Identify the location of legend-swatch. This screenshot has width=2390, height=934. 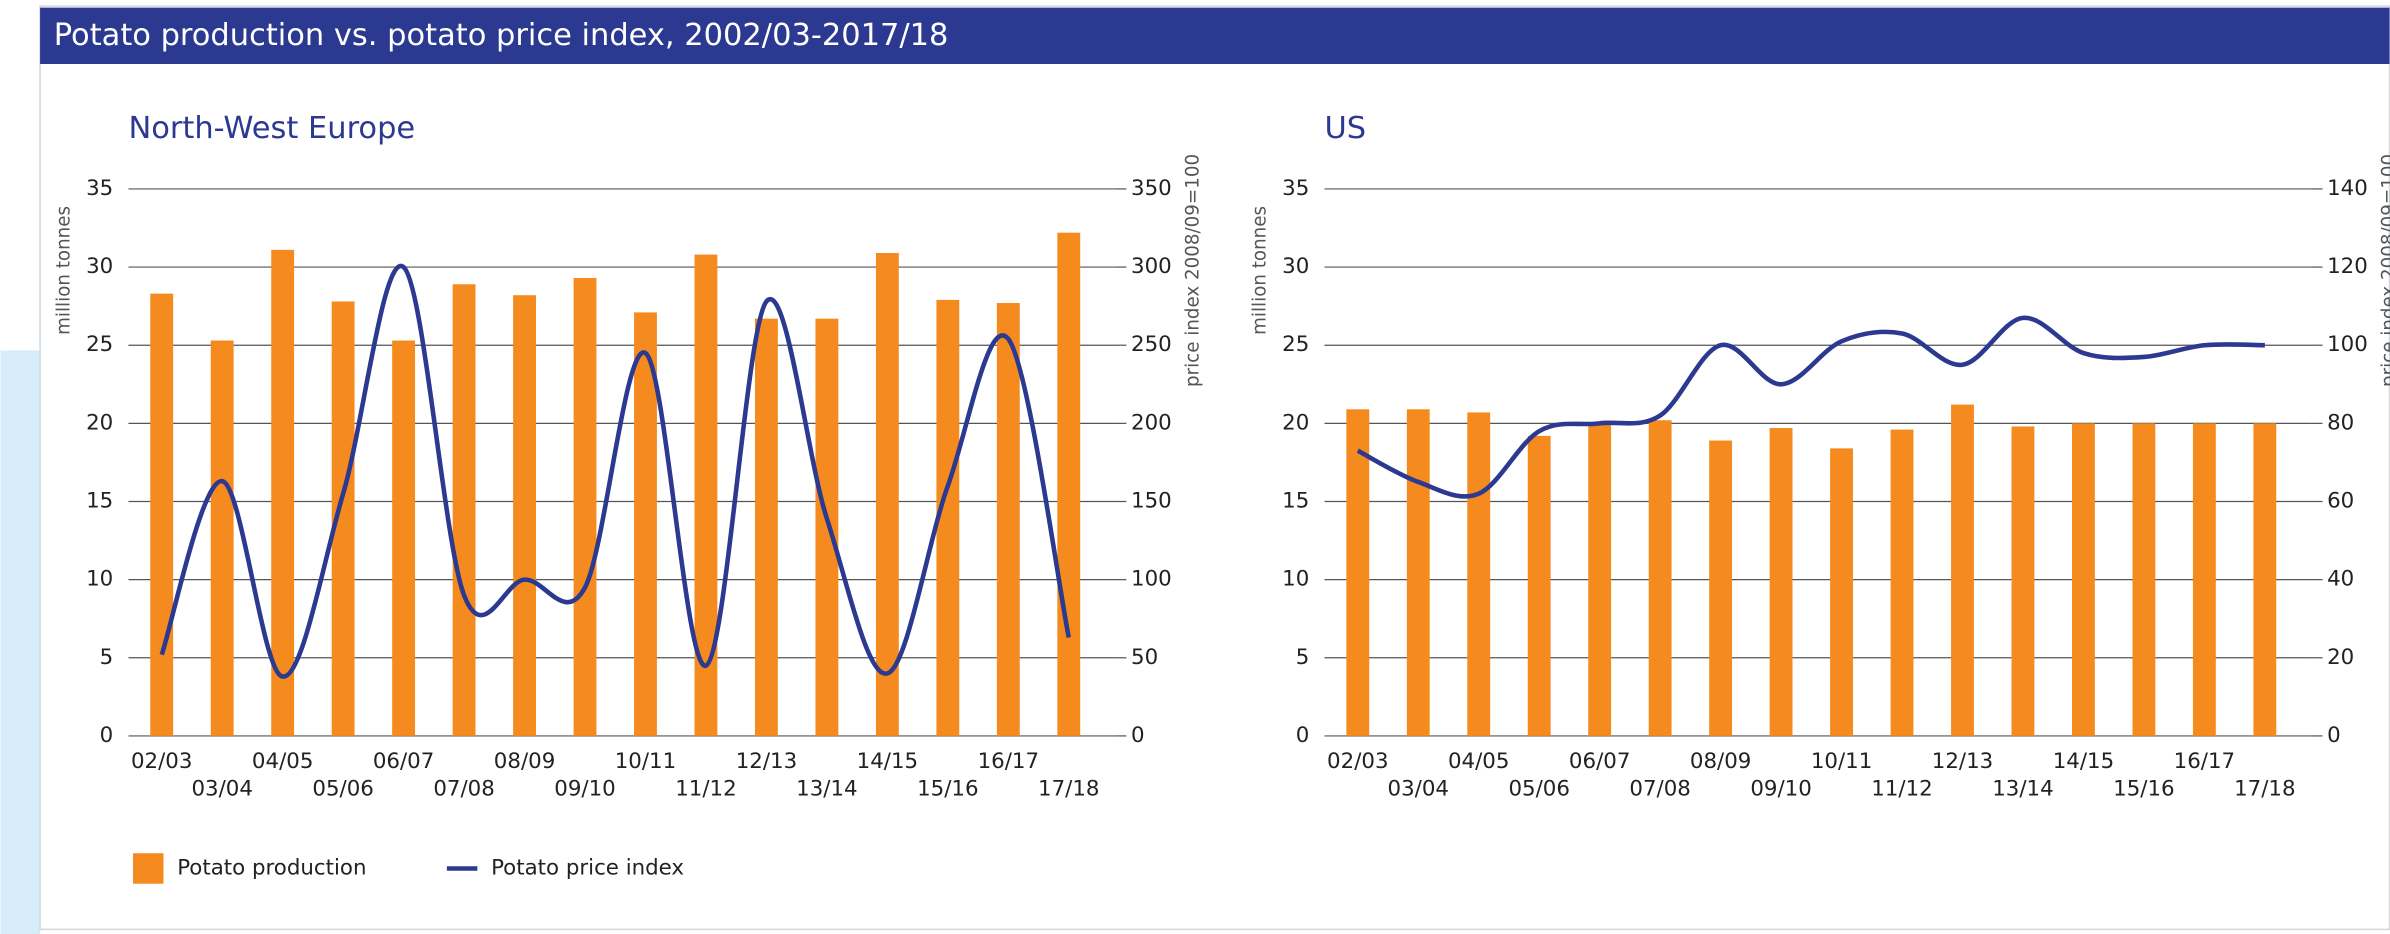
(148, 868).